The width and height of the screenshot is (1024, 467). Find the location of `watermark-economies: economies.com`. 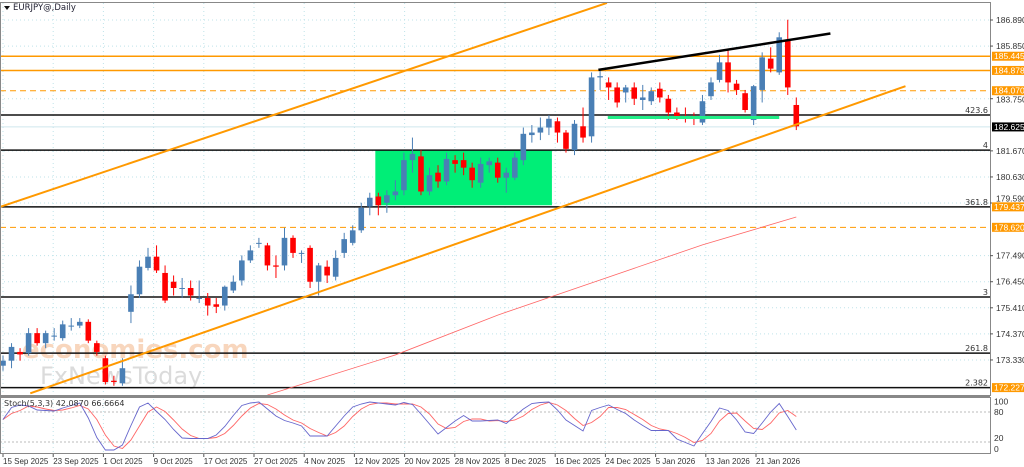

watermark-economies: economies.com is located at coordinates (135, 350).